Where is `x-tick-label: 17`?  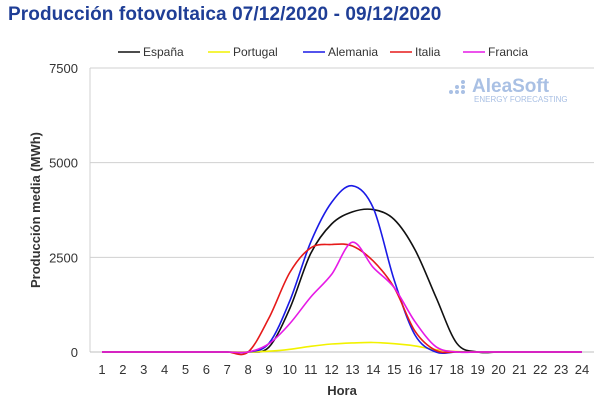
x-tick-label: 17 is located at coordinates (436, 369).